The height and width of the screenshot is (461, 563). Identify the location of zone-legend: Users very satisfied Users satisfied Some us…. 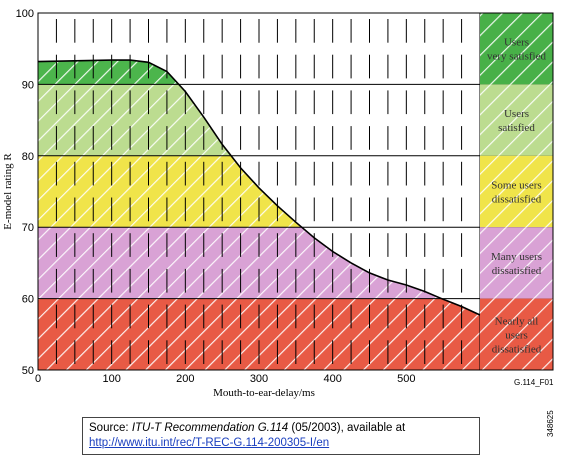
(516, 191).